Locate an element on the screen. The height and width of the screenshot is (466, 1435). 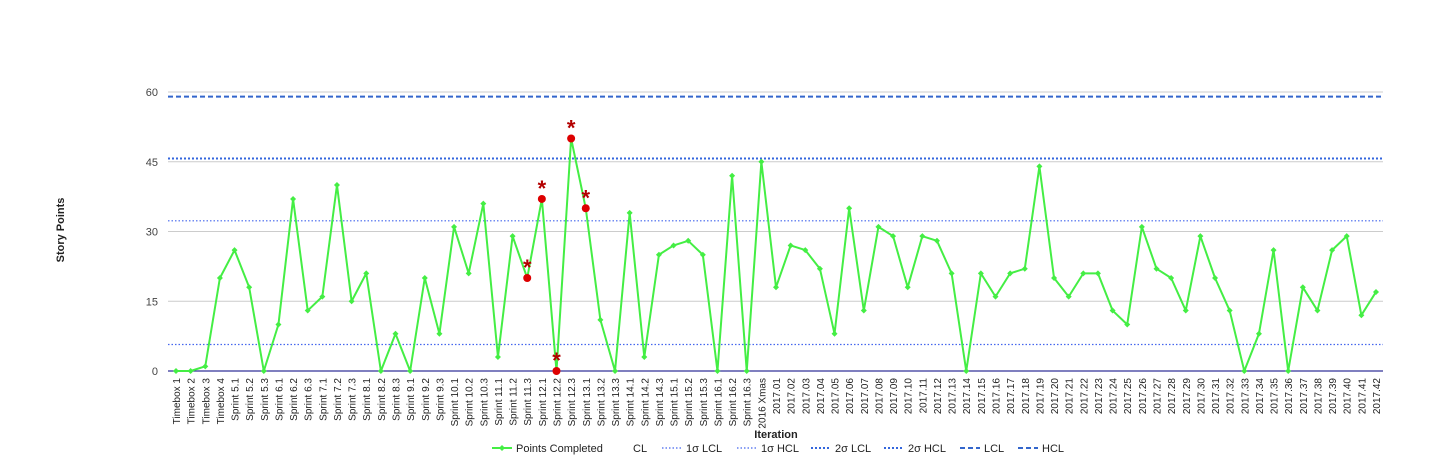
x-tick-10: Sprint 7.1 is located at coordinates (323, 399).